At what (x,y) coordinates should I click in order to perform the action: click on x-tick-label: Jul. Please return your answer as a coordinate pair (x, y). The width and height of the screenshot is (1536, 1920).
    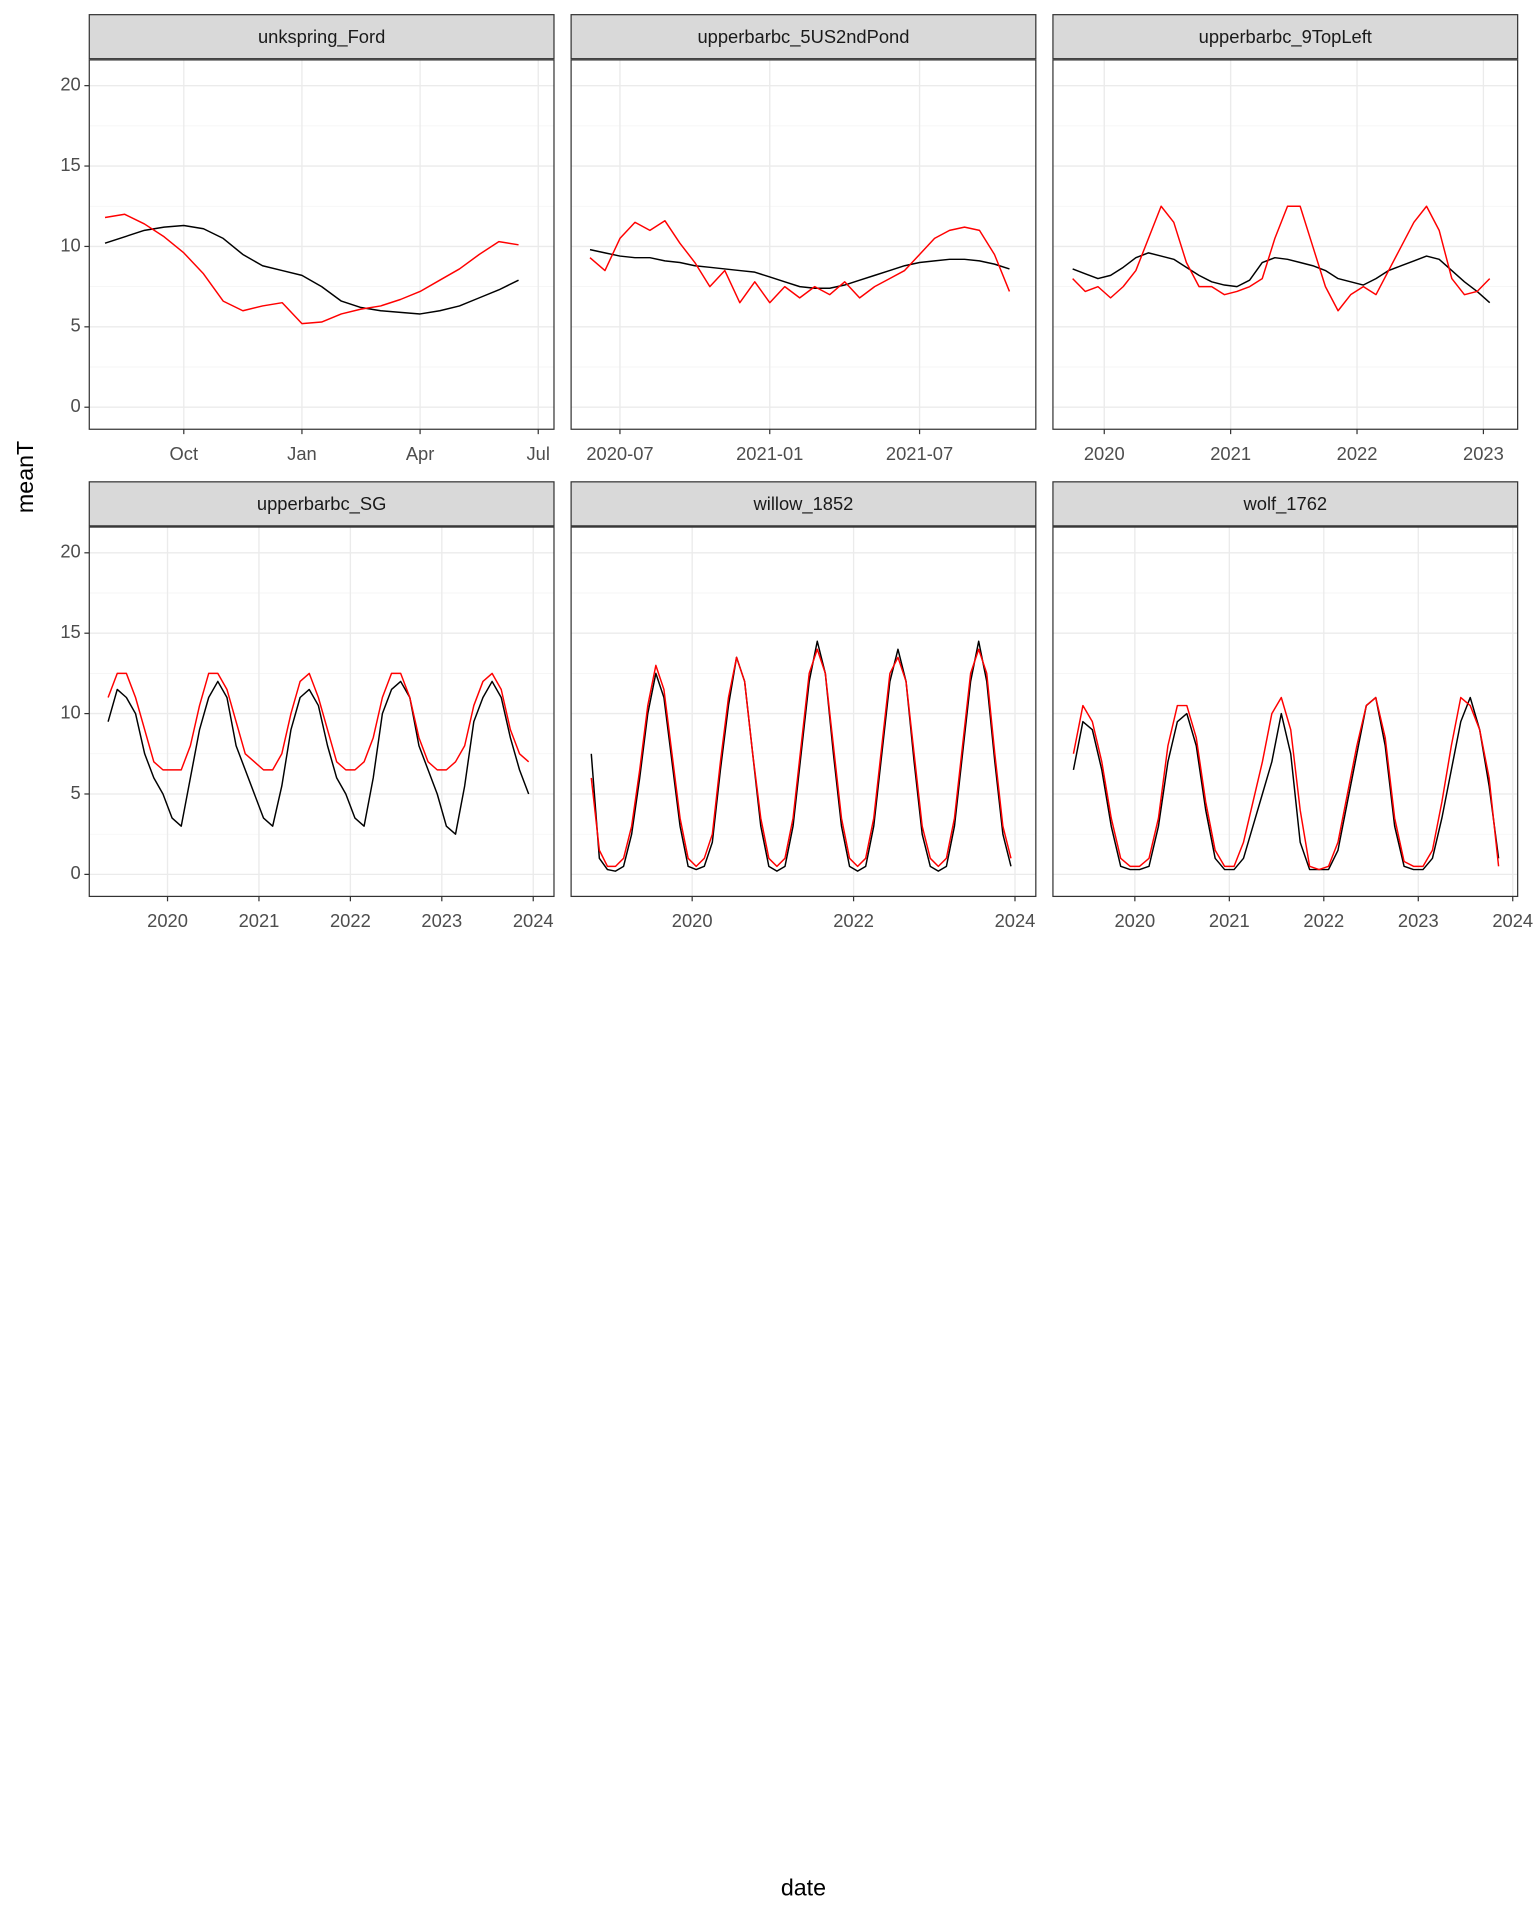
    Looking at the image, I should click on (538, 453).